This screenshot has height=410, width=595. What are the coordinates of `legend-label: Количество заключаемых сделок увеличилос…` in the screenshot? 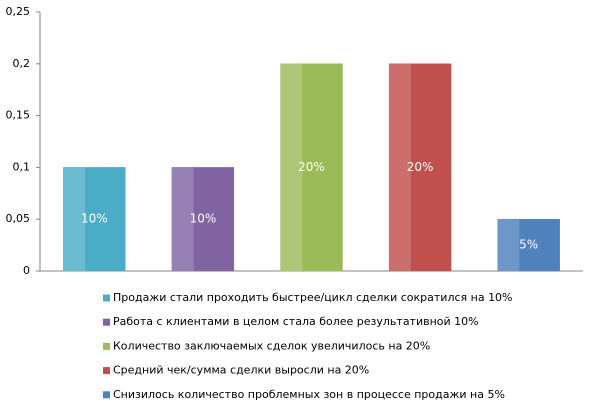 It's located at (271, 345).